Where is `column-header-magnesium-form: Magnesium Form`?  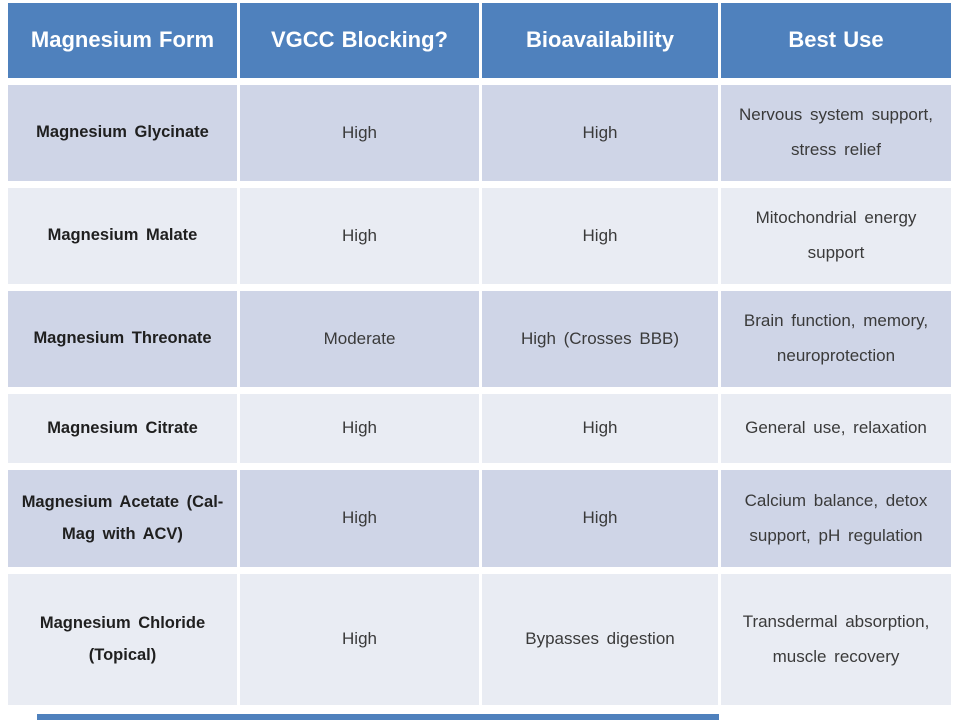
column-header-magnesium-form: Magnesium Form is located at coordinates (122, 40).